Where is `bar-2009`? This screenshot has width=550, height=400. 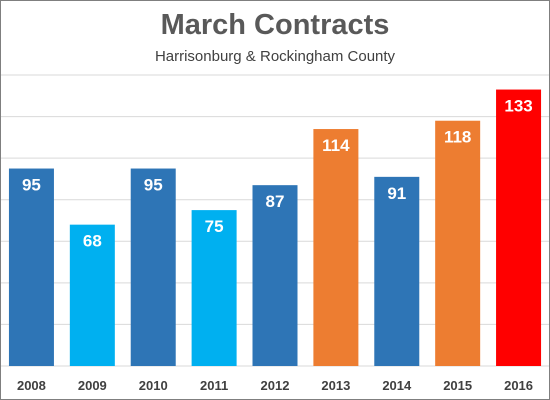 bar-2009 is located at coordinates (92, 295).